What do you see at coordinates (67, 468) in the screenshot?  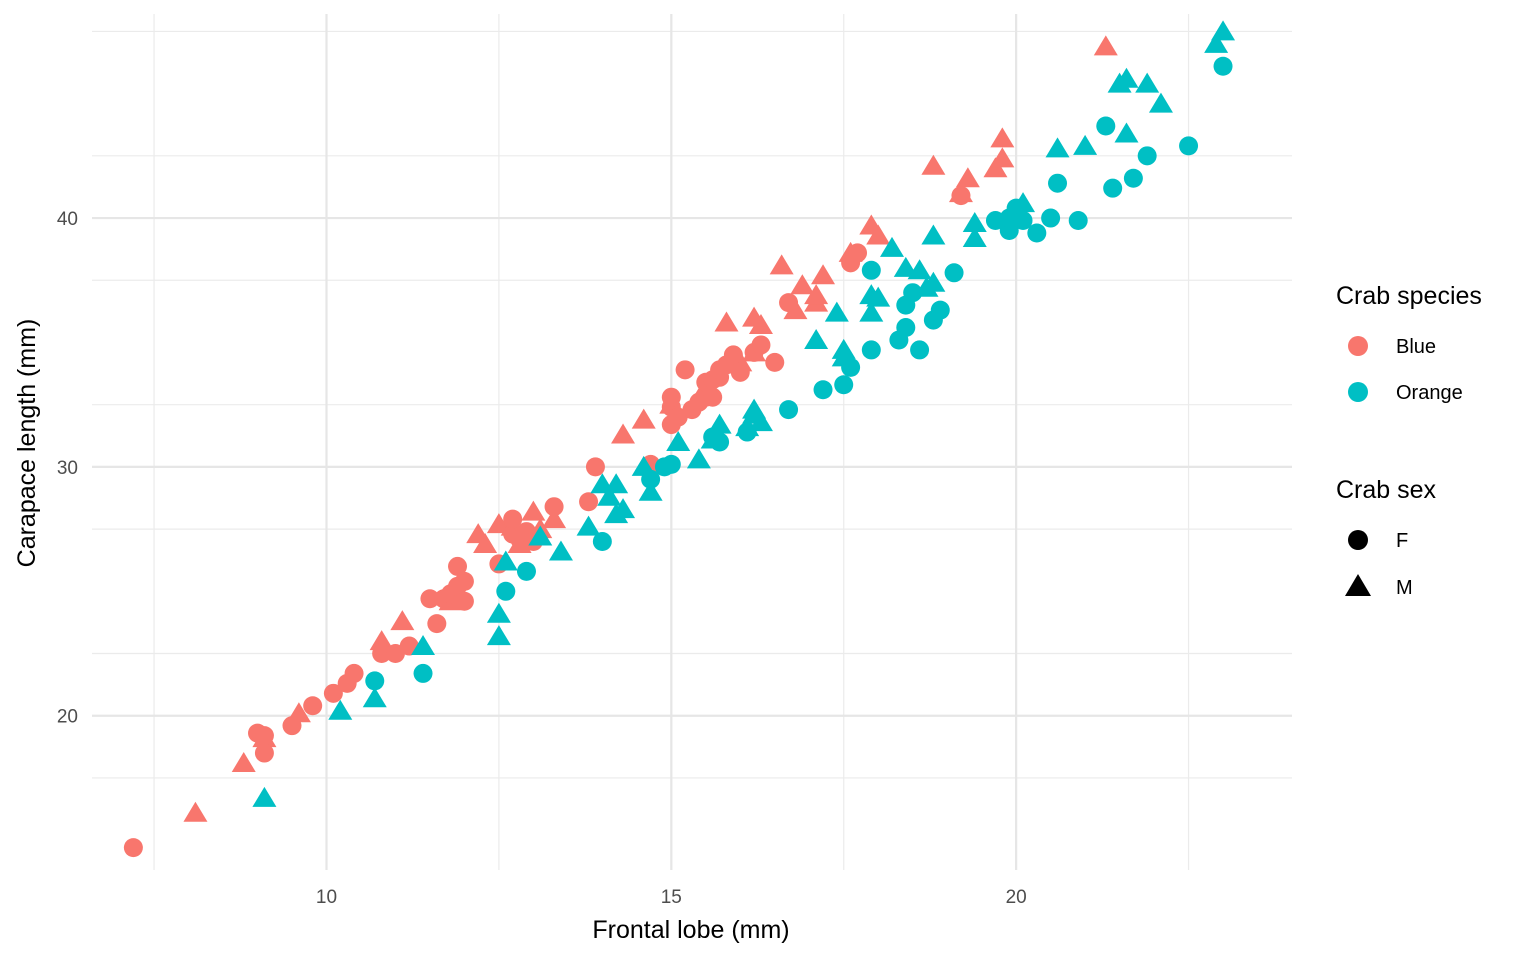 I see `y-axis-ticks: 20 30 40` at bounding box center [67, 468].